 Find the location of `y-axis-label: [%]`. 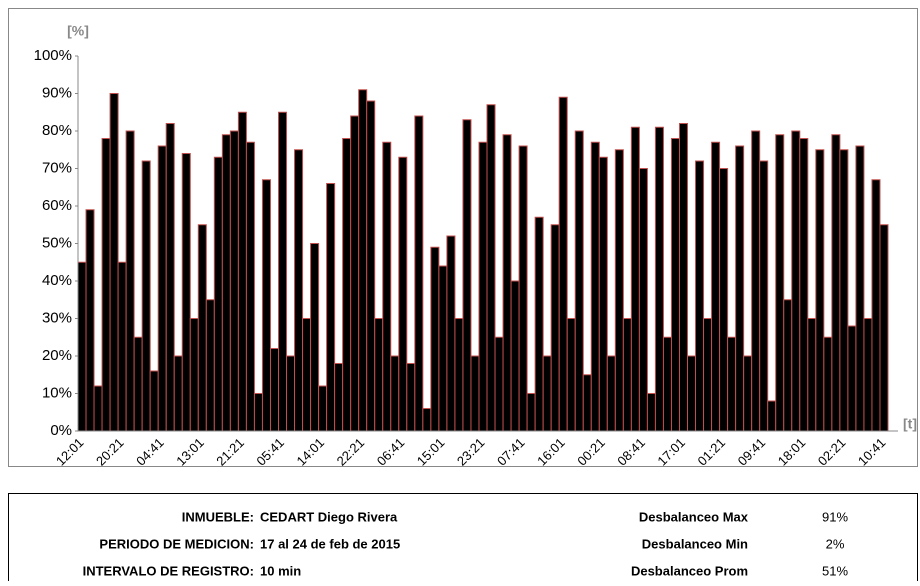

y-axis-label: [%] is located at coordinates (78, 31).